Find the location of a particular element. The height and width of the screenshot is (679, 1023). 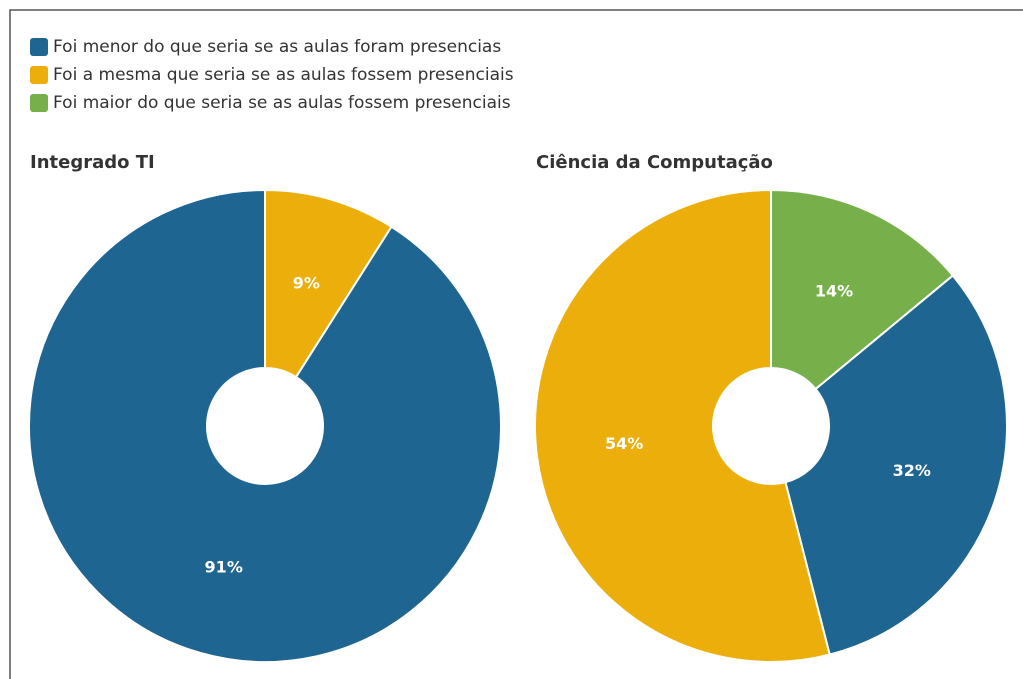

chart-title: Ciência da Computação is located at coordinates (654, 162).